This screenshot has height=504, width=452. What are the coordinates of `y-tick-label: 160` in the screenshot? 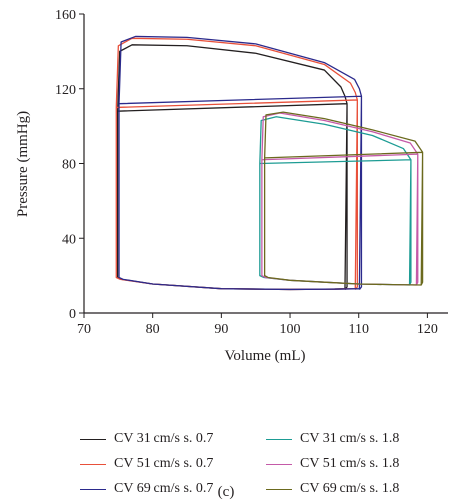 It's located at (65, 15).